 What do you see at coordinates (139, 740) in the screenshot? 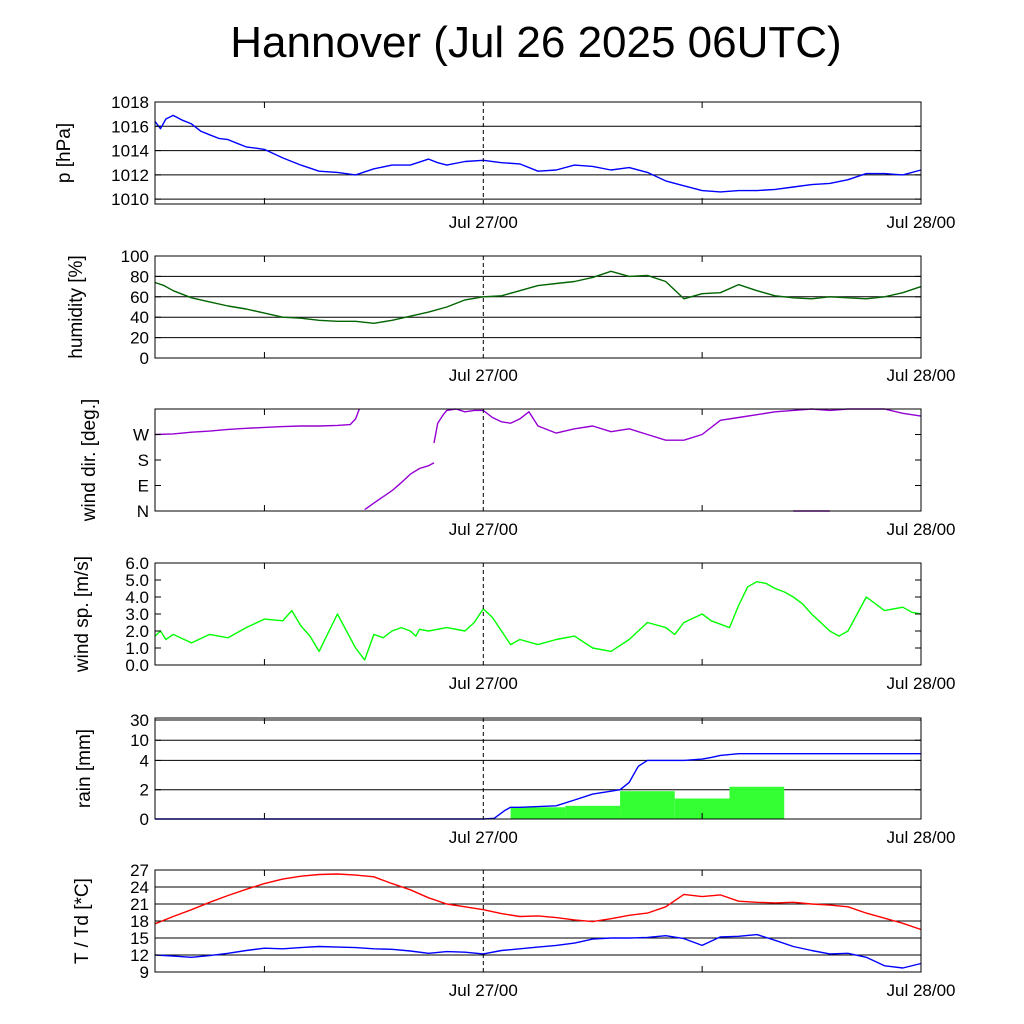
I see `rain-y-tick-label: 10` at bounding box center [139, 740].